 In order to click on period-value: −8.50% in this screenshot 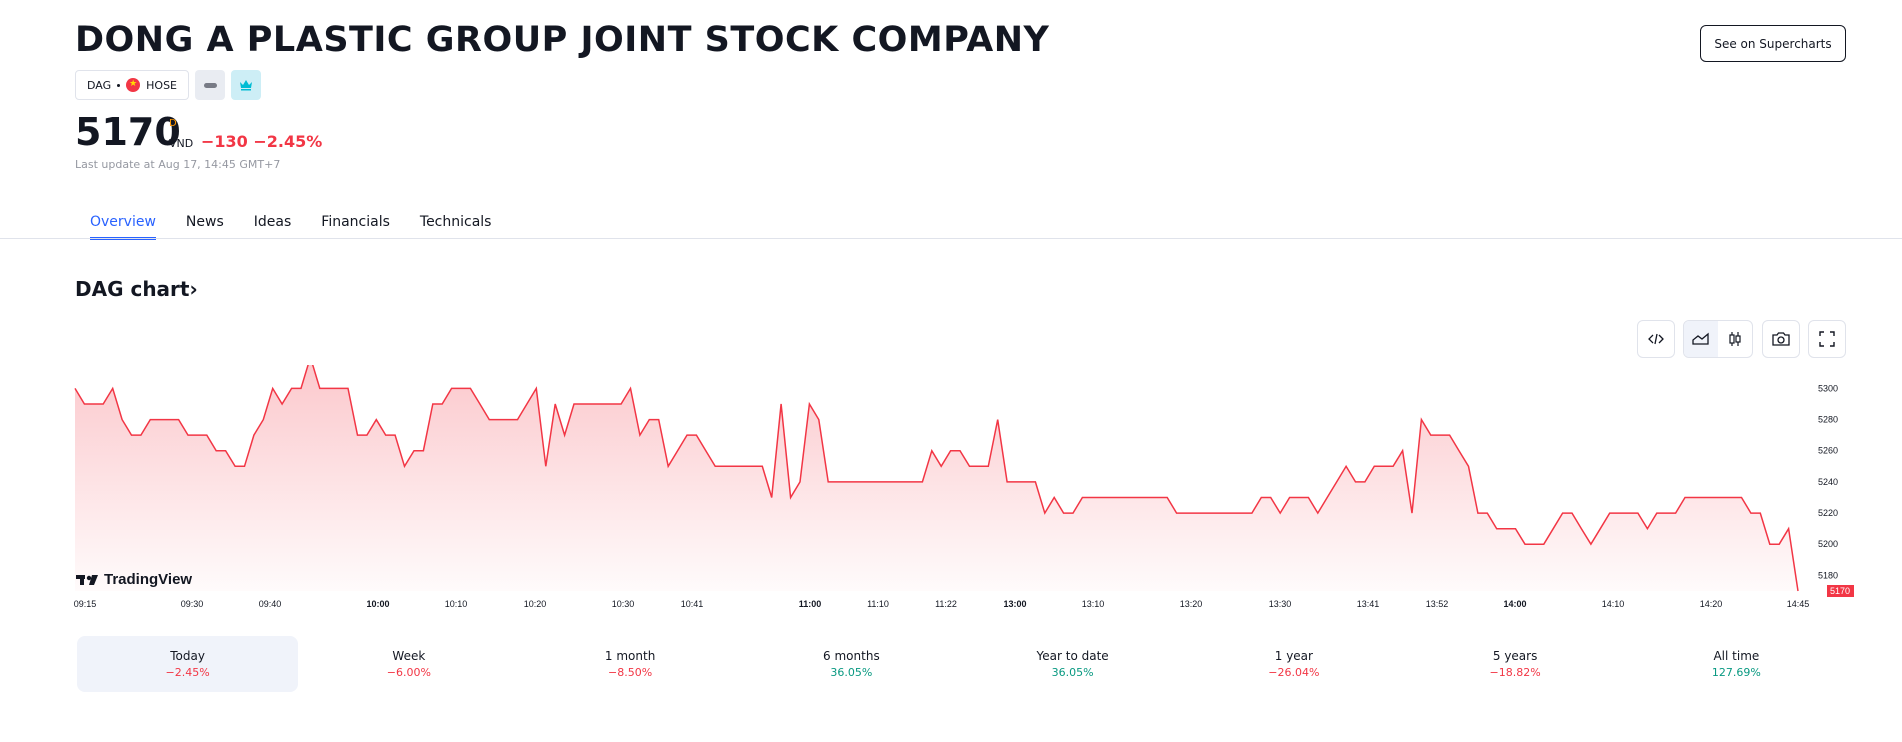, I will do `click(630, 672)`.